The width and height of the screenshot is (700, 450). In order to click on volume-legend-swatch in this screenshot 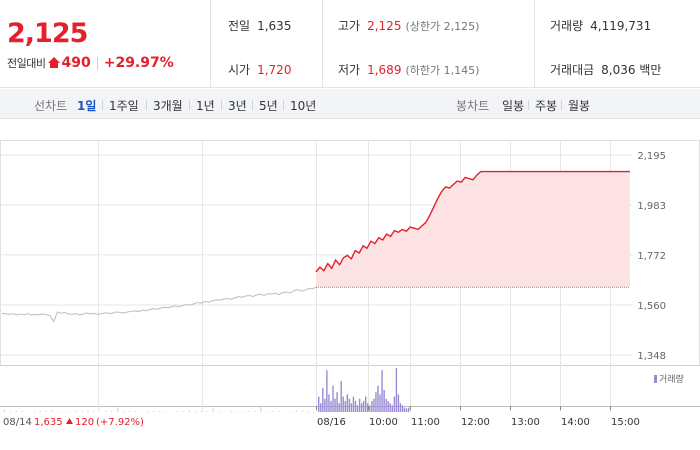, I will do `click(655, 379)`.